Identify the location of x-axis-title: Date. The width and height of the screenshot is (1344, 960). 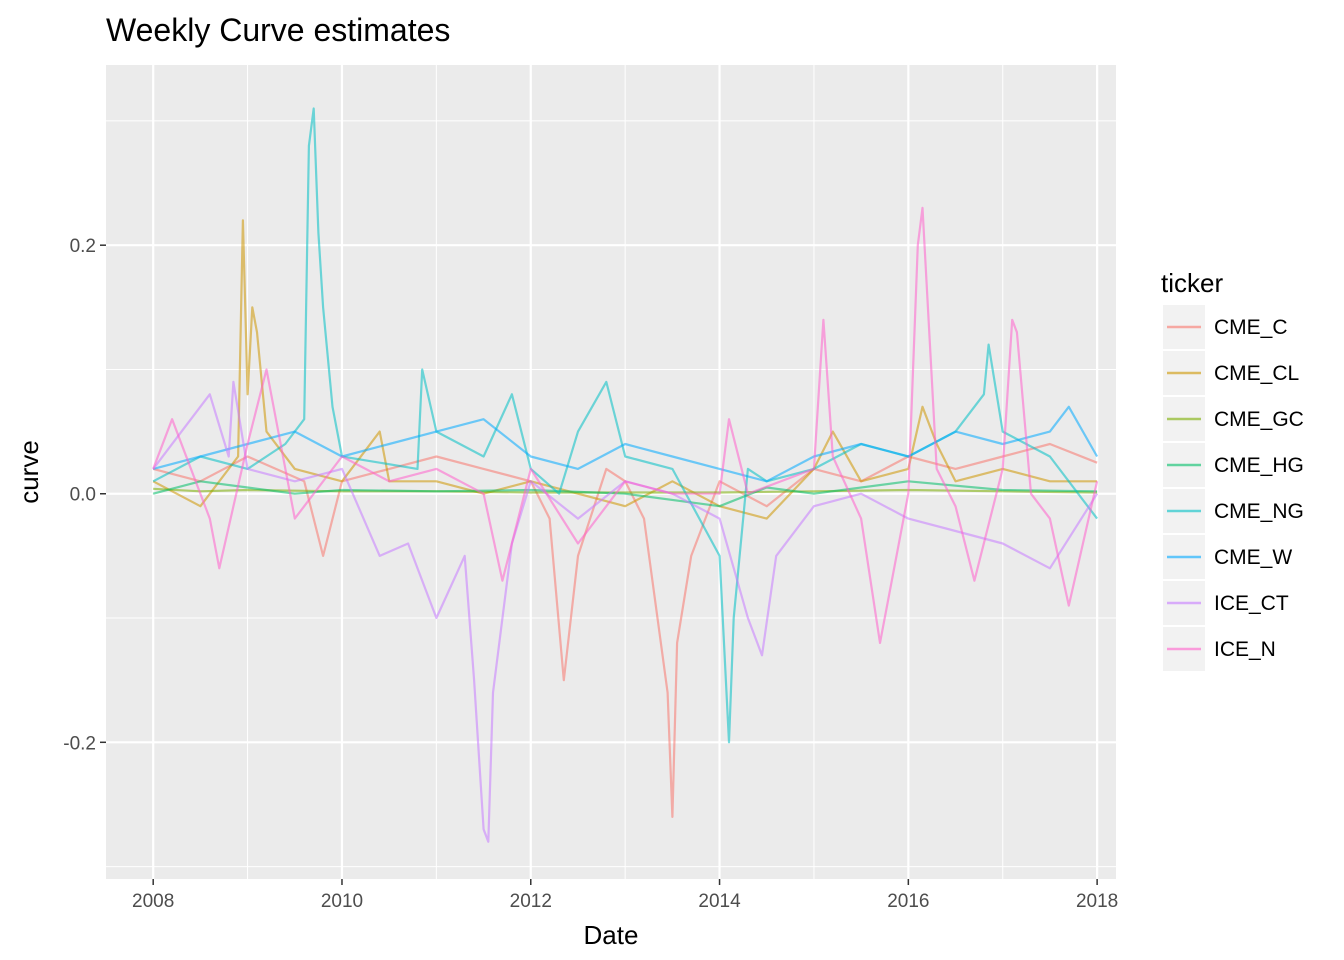
(611, 935).